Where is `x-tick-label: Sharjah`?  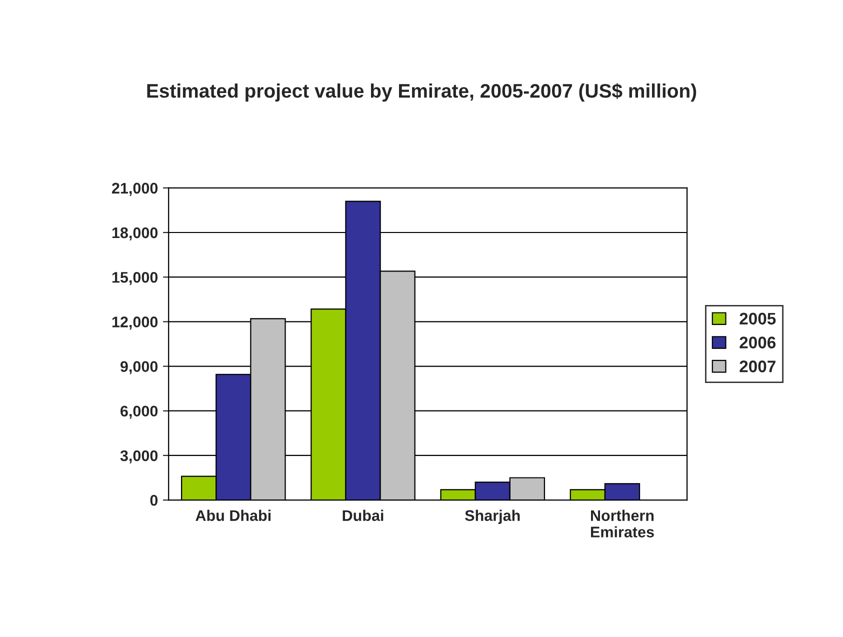 x-tick-label: Sharjah is located at coordinates (492, 517).